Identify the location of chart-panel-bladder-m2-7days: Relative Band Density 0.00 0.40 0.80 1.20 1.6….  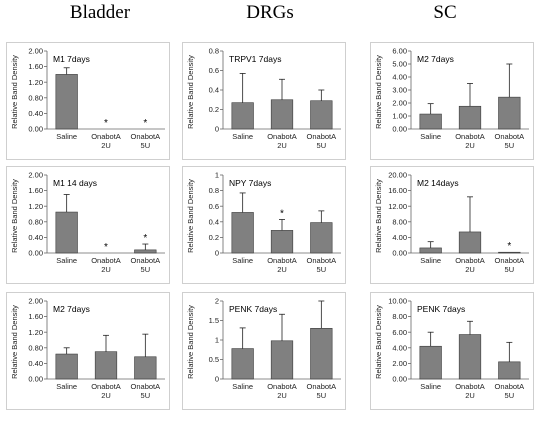
(88, 351).